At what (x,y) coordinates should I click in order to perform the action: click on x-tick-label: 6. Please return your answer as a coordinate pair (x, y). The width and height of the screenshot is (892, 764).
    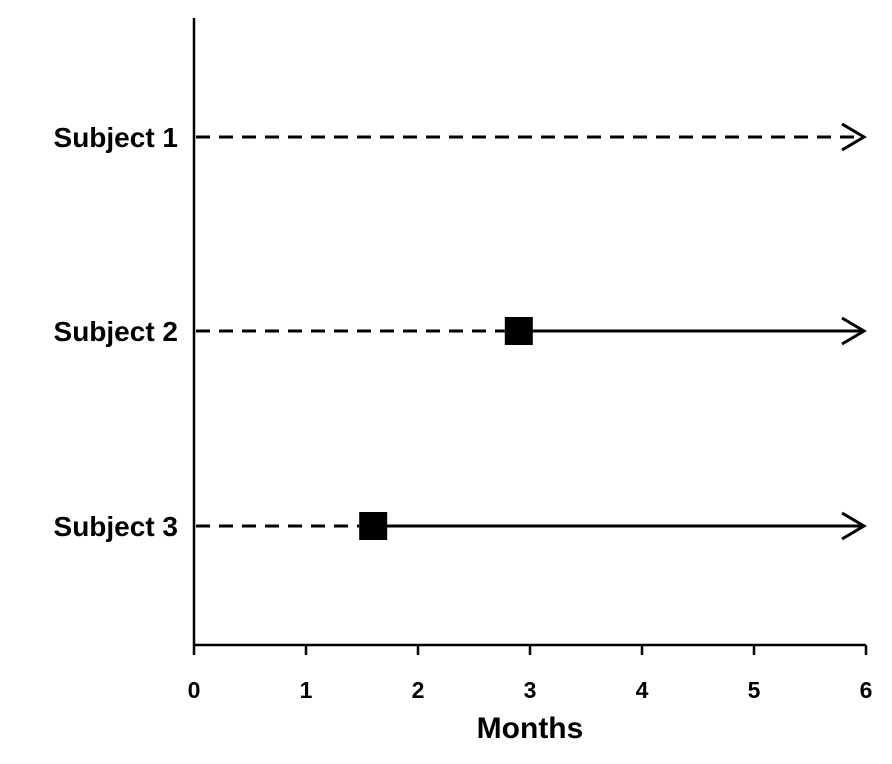
    Looking at the image, I should click on (866, 690).